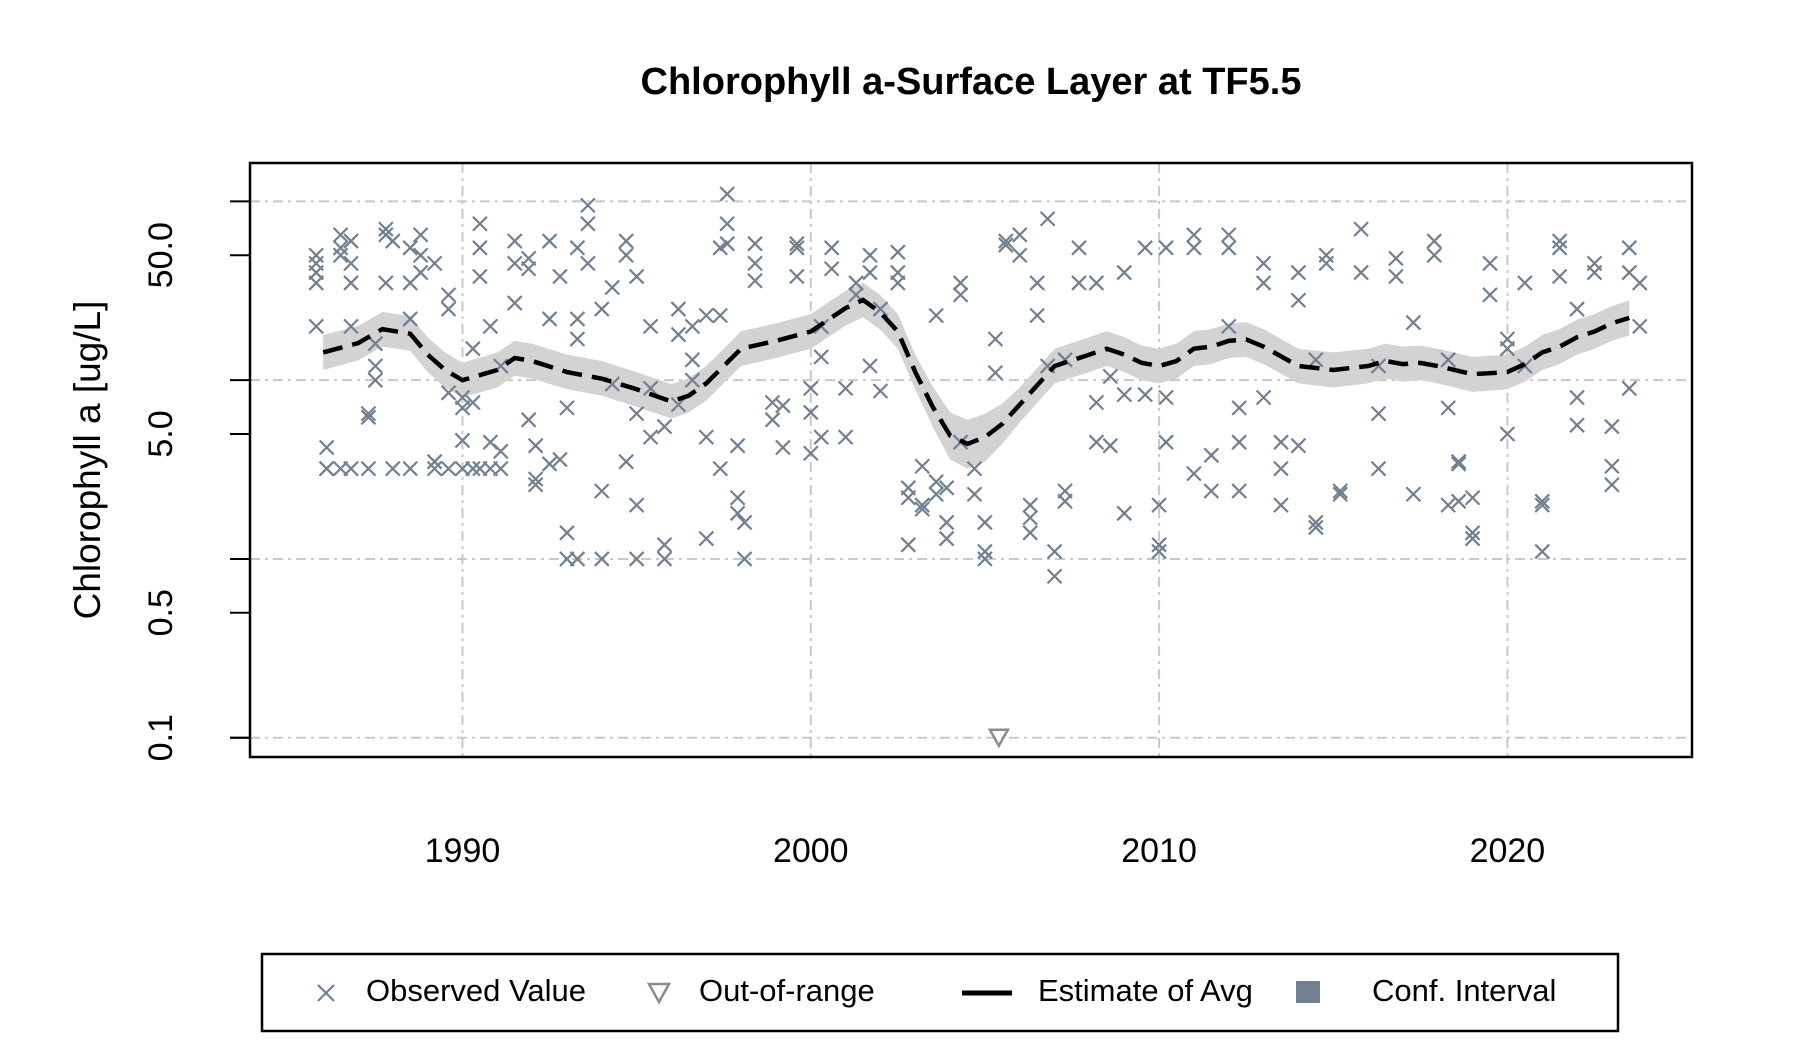  I want to click on out-of-range-point, so click(998, 738).